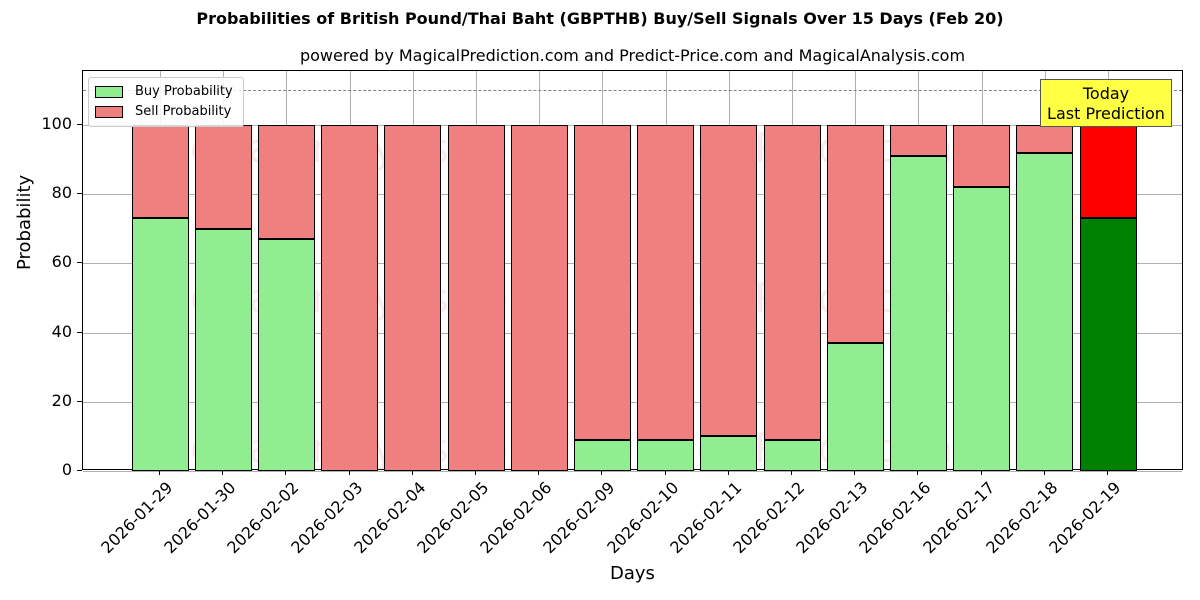  I want to click on y-tick-label: 80, so click(61, 193).